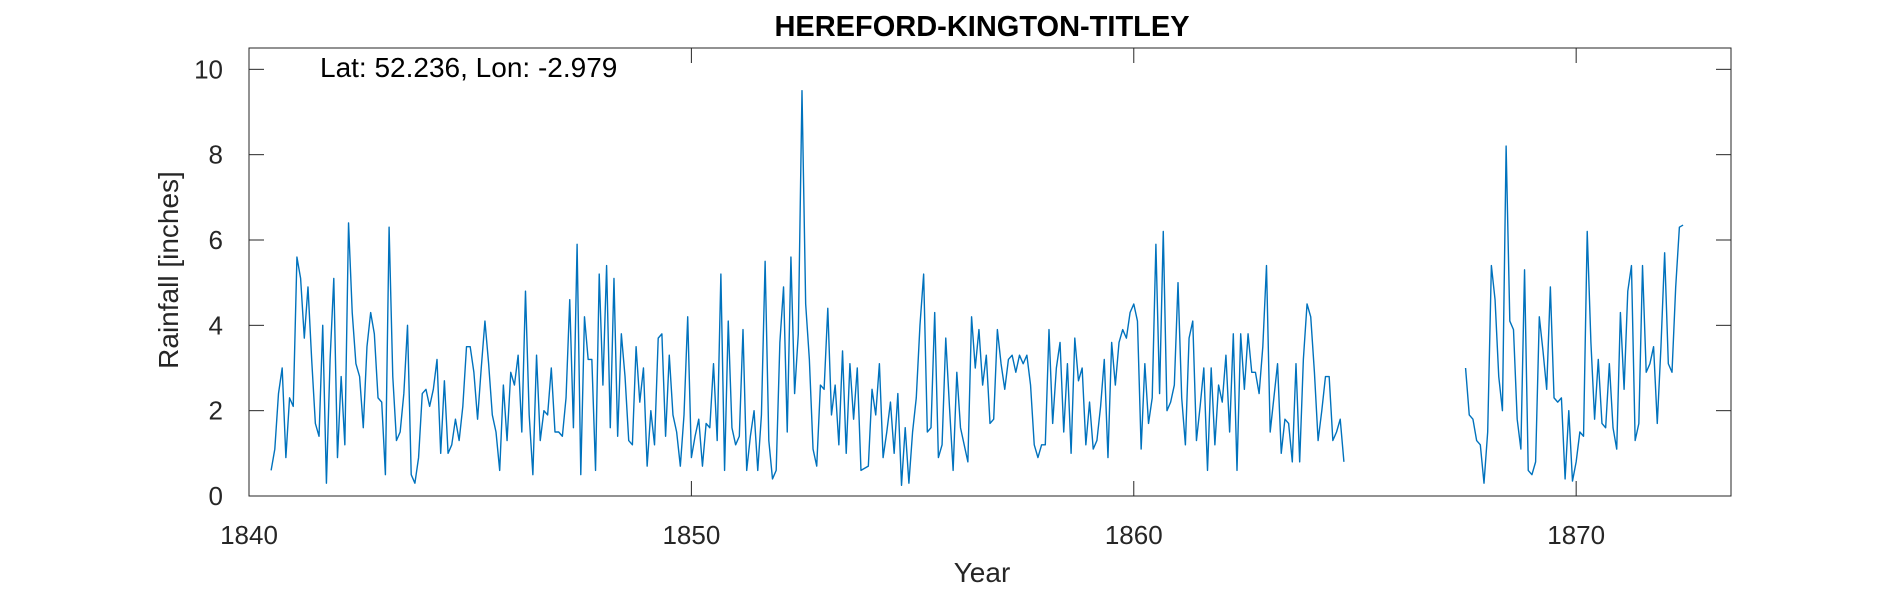  What do you see at coordinates (216, 325) in the screenshot?
I see `y-tick-label: 4` at bounding box center [216, 325].